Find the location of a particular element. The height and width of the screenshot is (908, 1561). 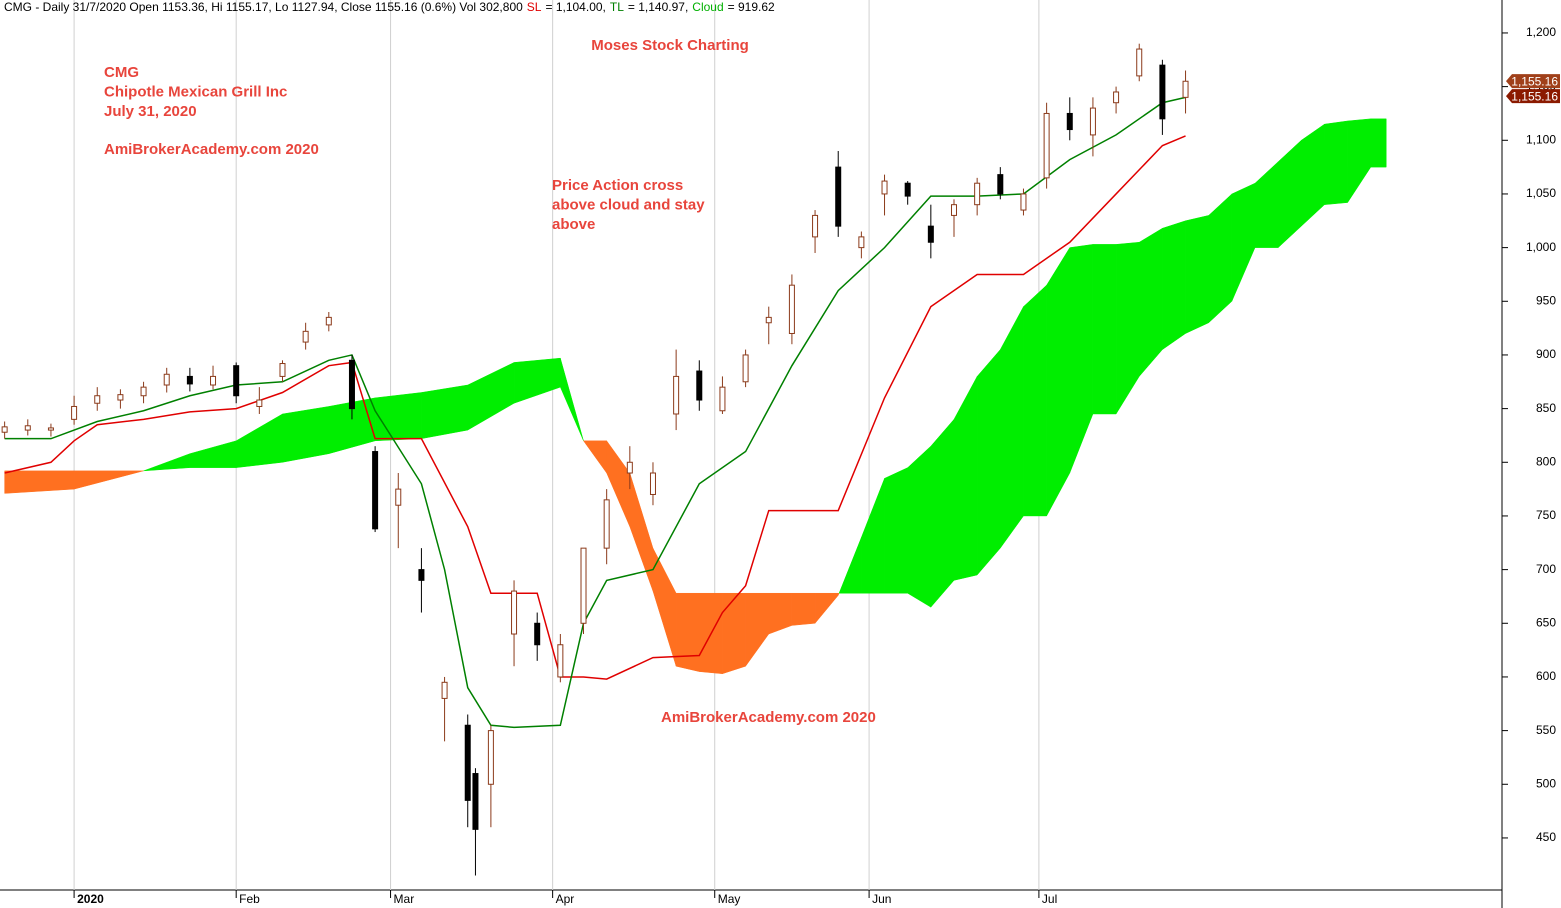

y-tick-label: 750 is located at coordinates (1546, 515).